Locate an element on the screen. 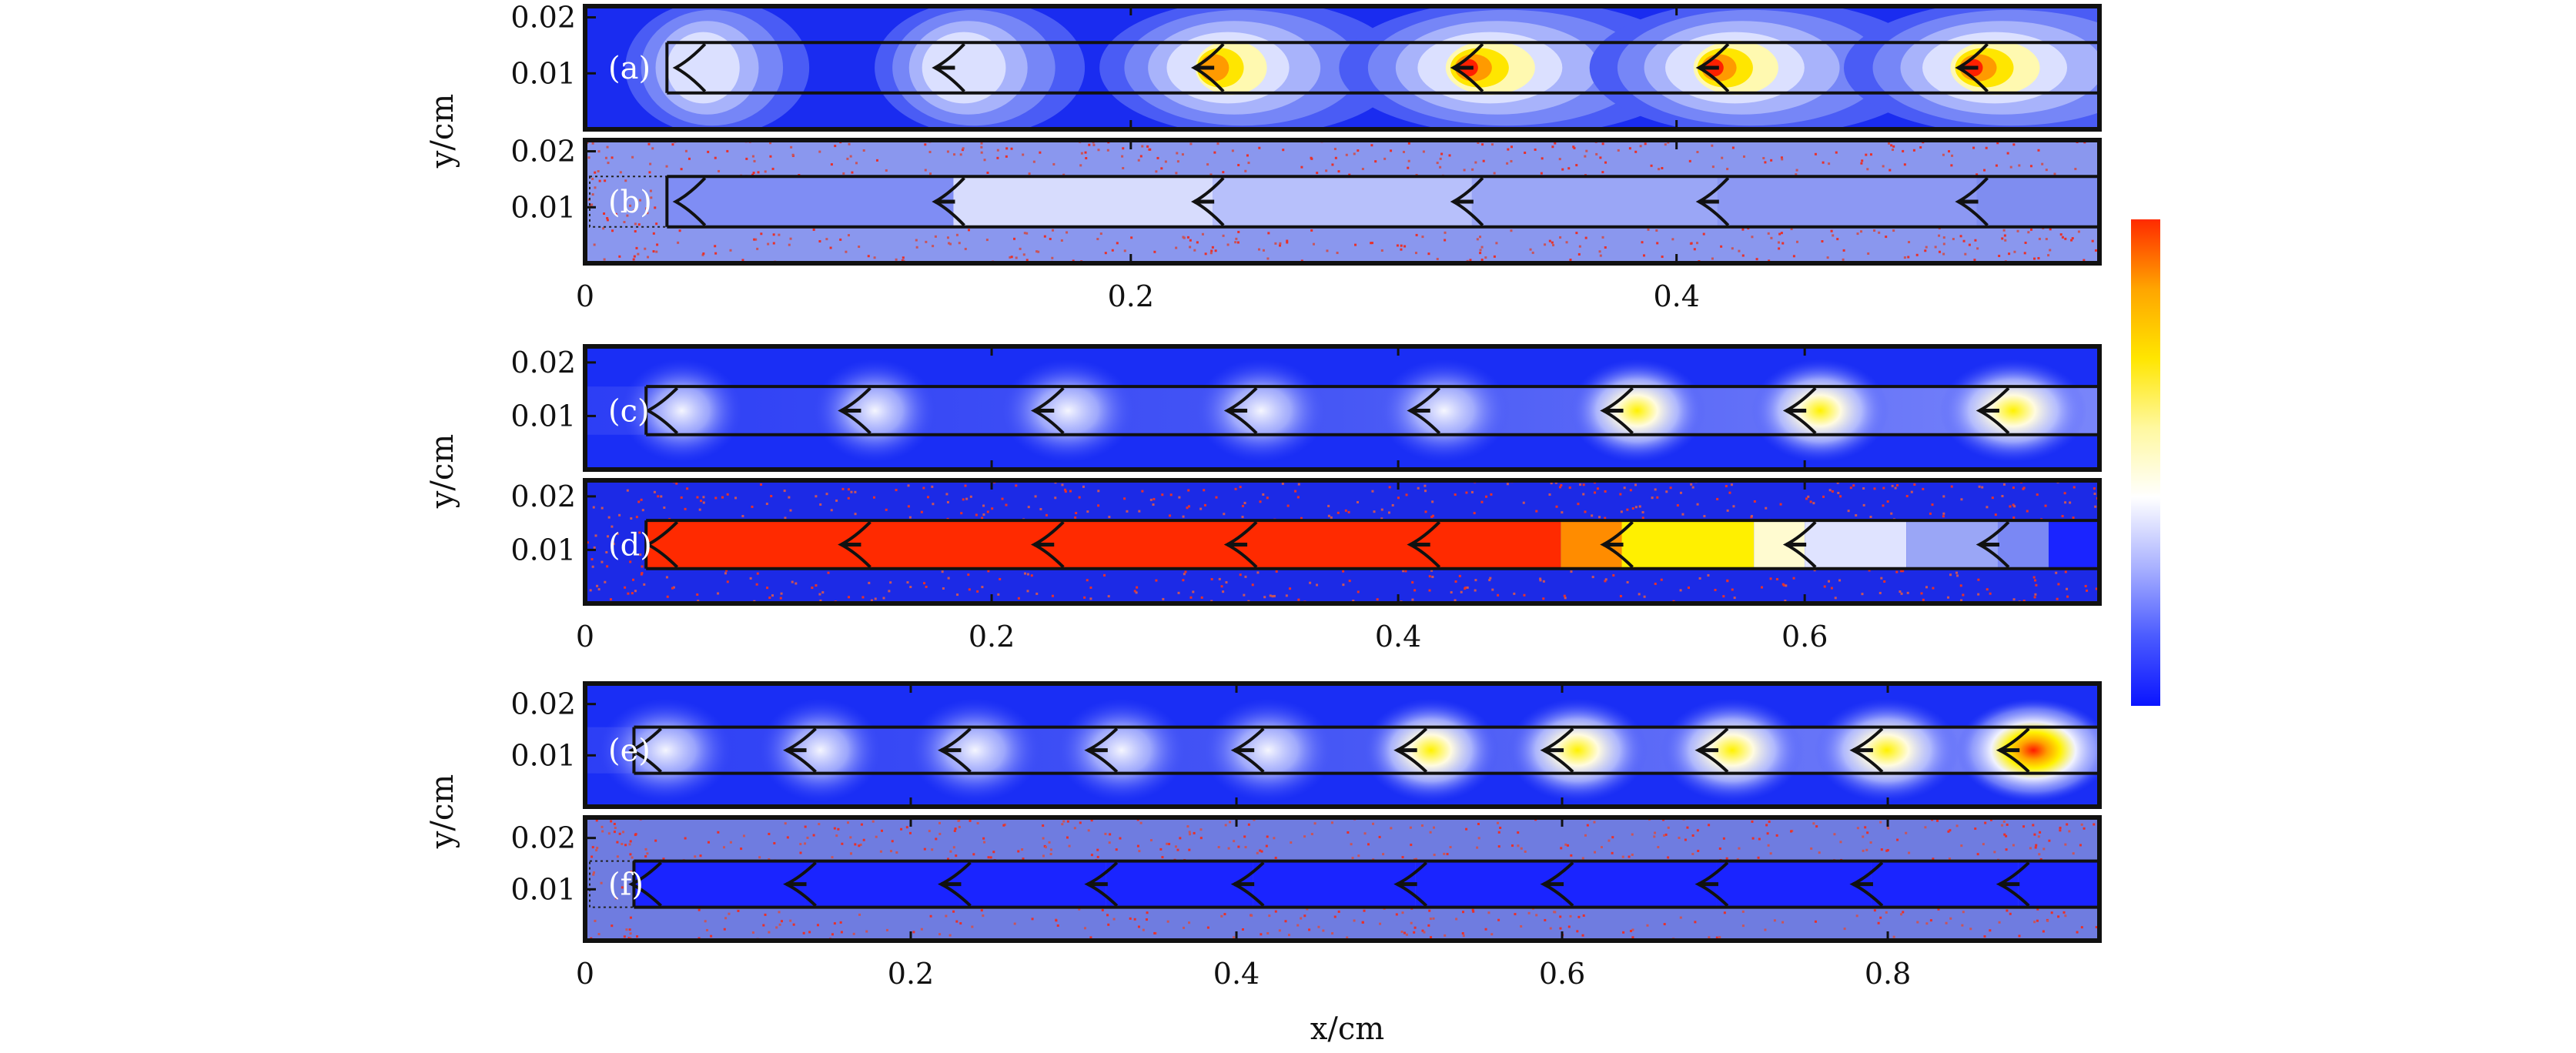 This screenshot has width=2576, height=1053. x-axis-label: x/cm is located at coordinates (1347, 1029).